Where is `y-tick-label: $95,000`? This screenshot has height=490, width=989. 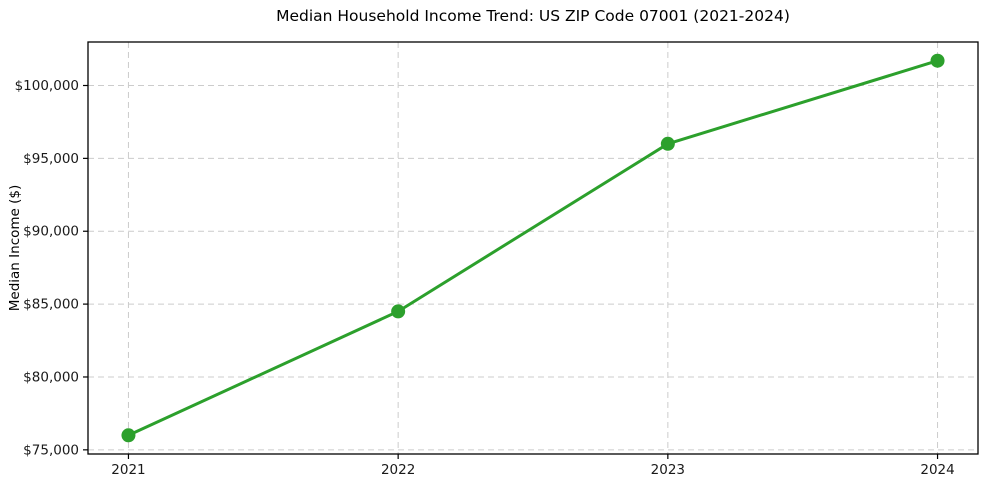
y-tick-label: $95,000 is located at coordinates (51, 159).